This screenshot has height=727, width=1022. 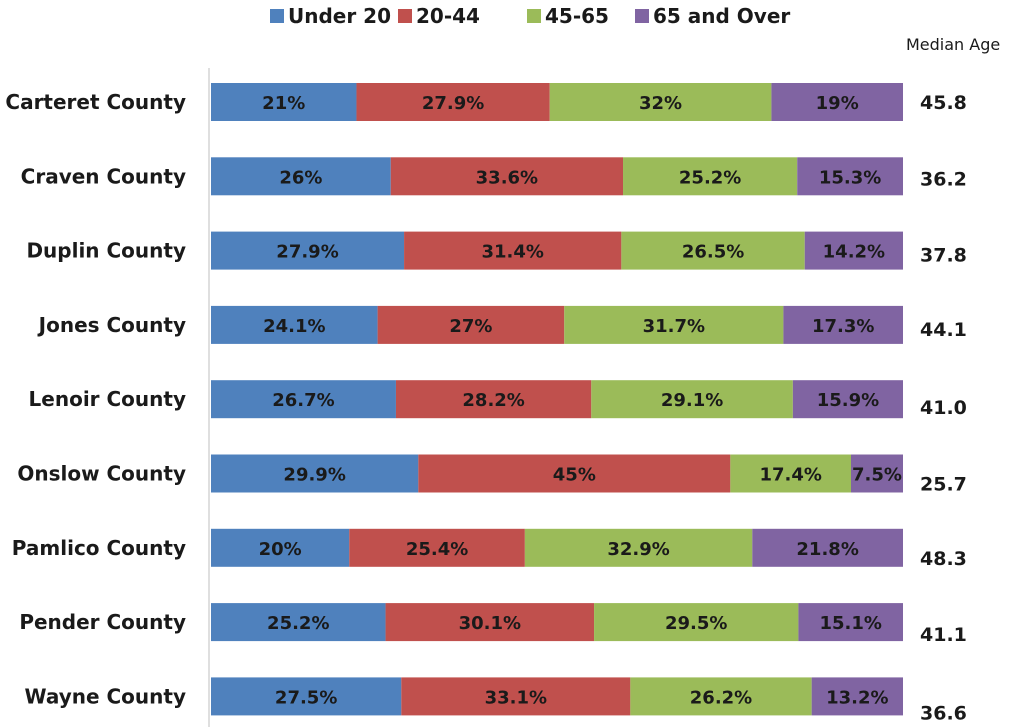 I want to click on data-label: 27%, so click(x=470, y=326).